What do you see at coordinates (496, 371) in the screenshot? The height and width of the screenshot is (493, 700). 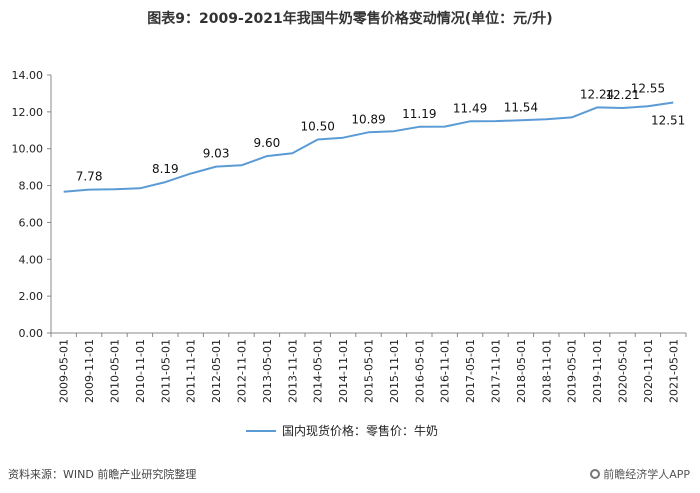 I see `x-tick-label: 2017-11-01` at bounding box center [496, 371].